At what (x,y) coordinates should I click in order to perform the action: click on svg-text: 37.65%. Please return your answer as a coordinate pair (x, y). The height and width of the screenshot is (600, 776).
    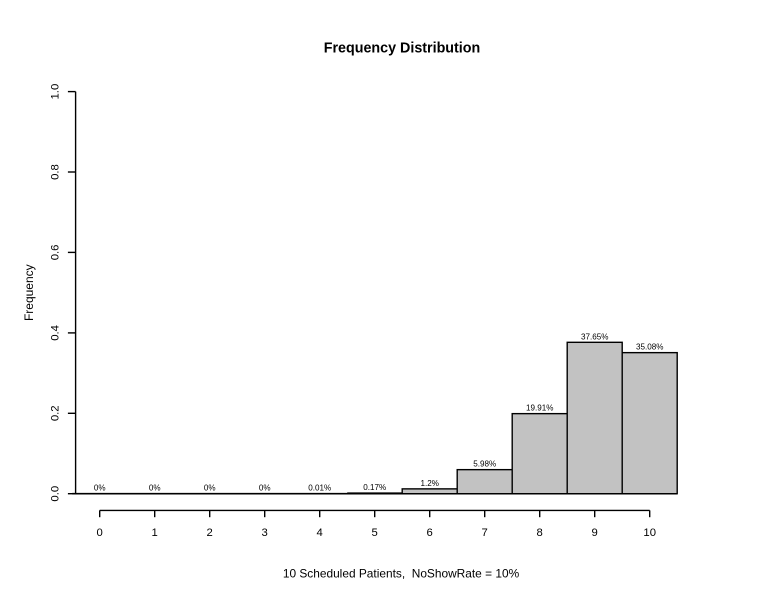
    Looking at the image, I should click on (594, 336).